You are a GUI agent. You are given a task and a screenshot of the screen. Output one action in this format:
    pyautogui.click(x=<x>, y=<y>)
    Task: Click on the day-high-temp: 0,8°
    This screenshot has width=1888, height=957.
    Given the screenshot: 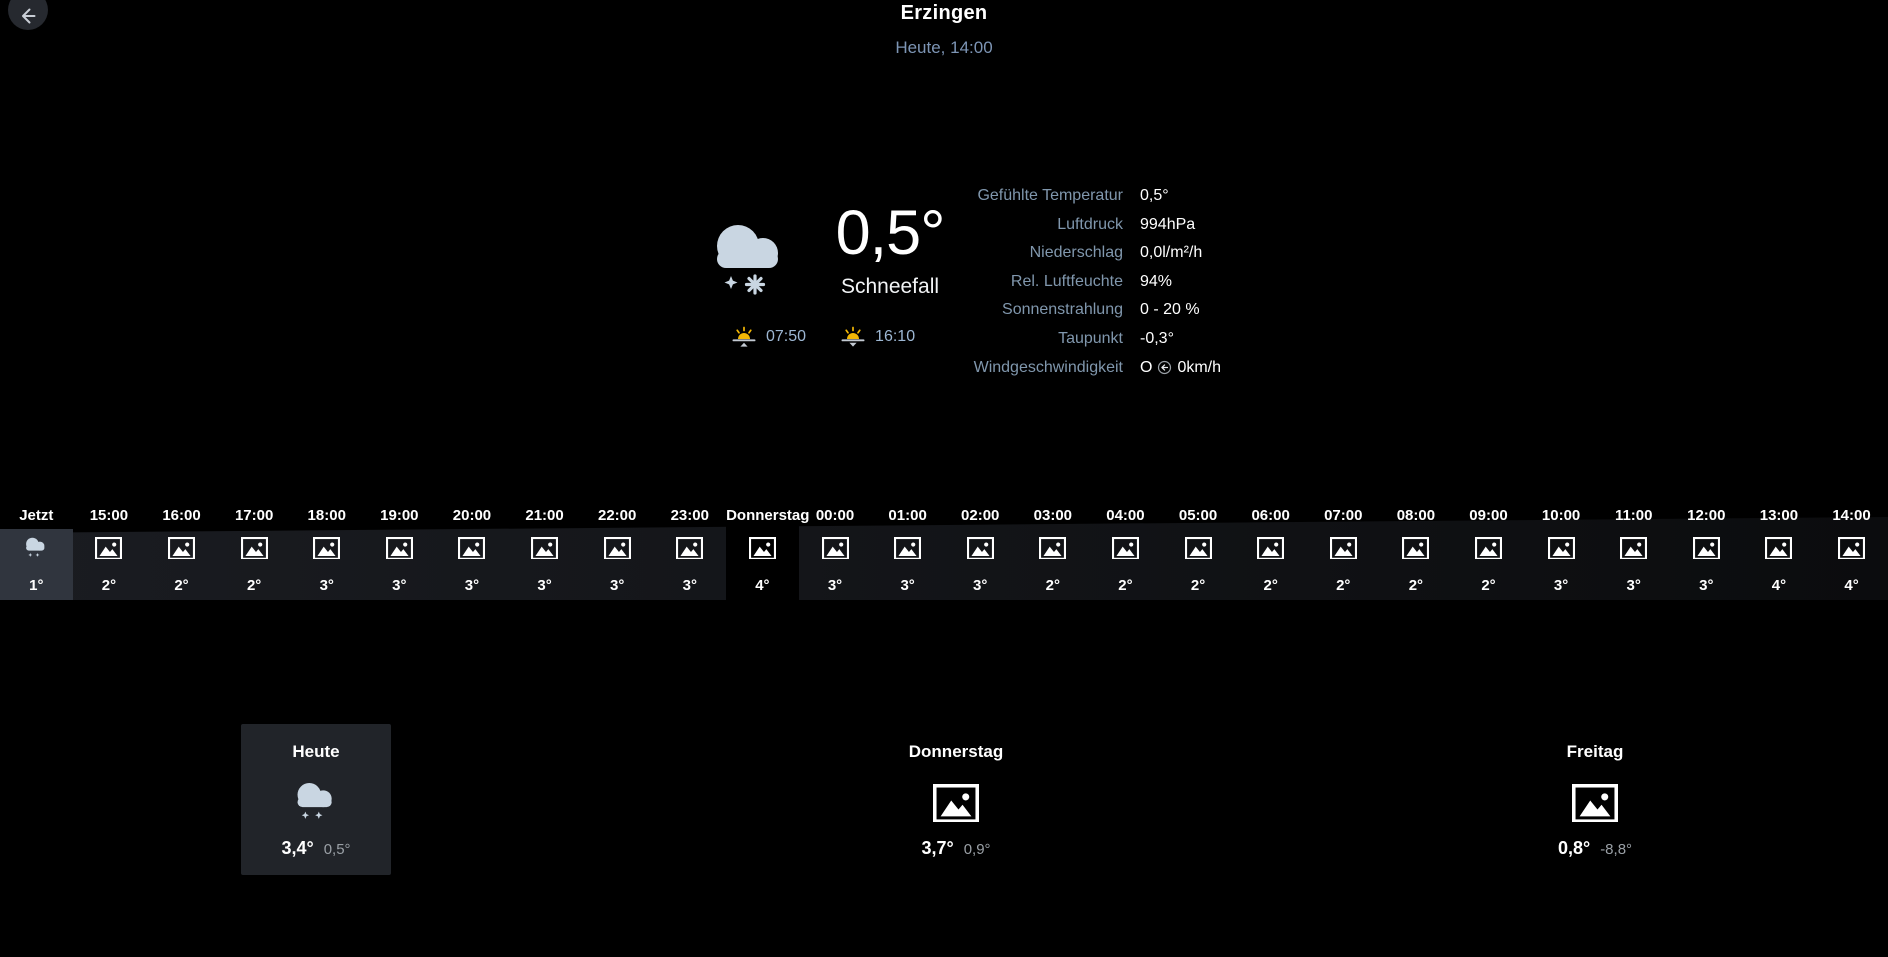 What is the action you would take?
    pyautogui.click(x=1574, y=848)
    